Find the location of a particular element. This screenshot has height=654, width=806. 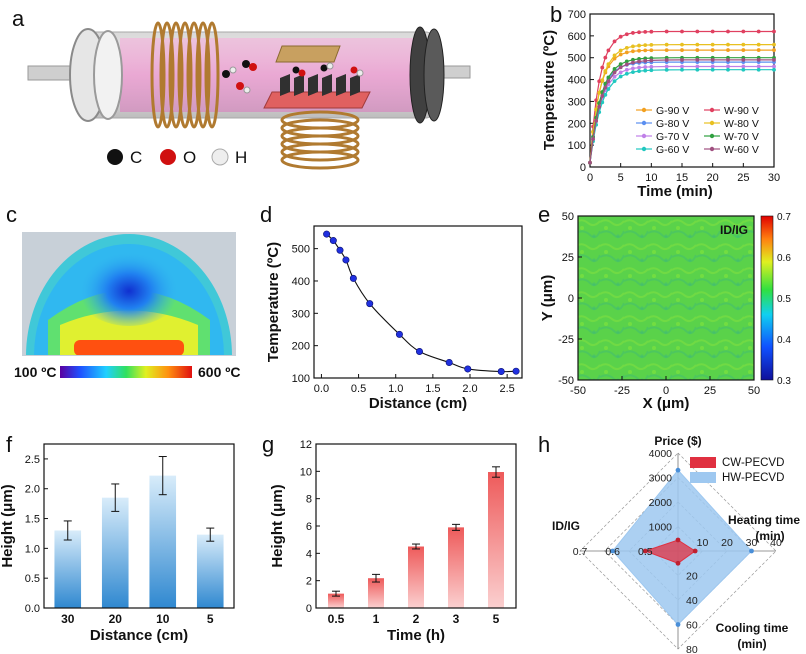

panel-d-xtick-label: 0.0 is located at coordinates (321, 389).